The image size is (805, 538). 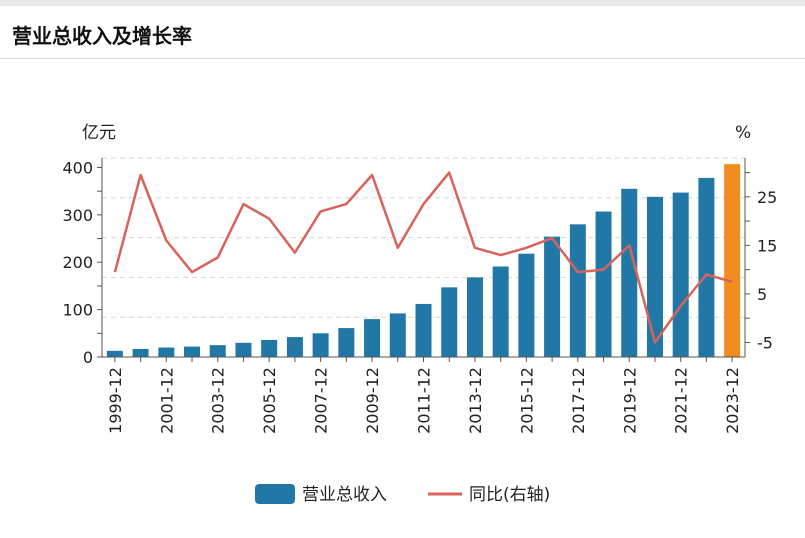 I want to click on x-tick-label: 2013-12, so click(x=475, y=400).